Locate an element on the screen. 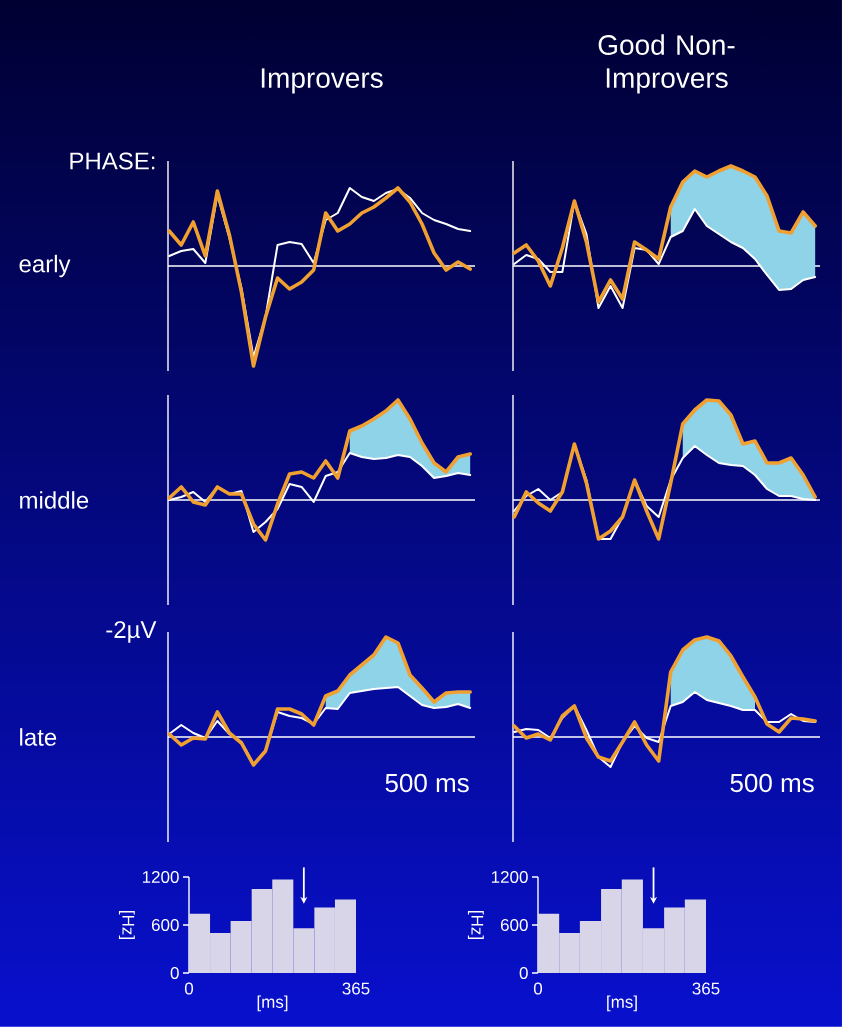 The width and height of the screenshot is (842, 1027). y-axis-title: late is located at coordinates (38, 737).